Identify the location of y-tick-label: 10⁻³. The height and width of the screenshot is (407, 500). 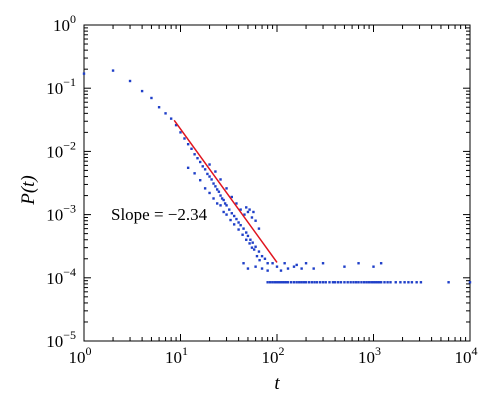
(61, 213).